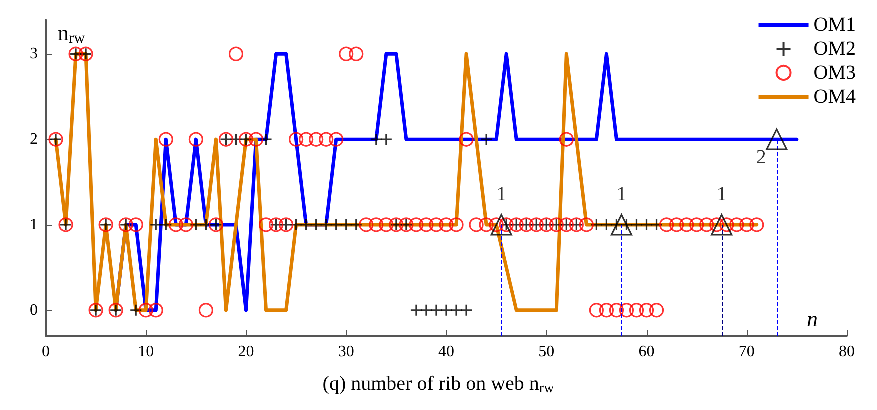 Image resolution: width=877 pixels, height=410 pixels. I want to click on x-tick-label: 30, so click(346, 352).